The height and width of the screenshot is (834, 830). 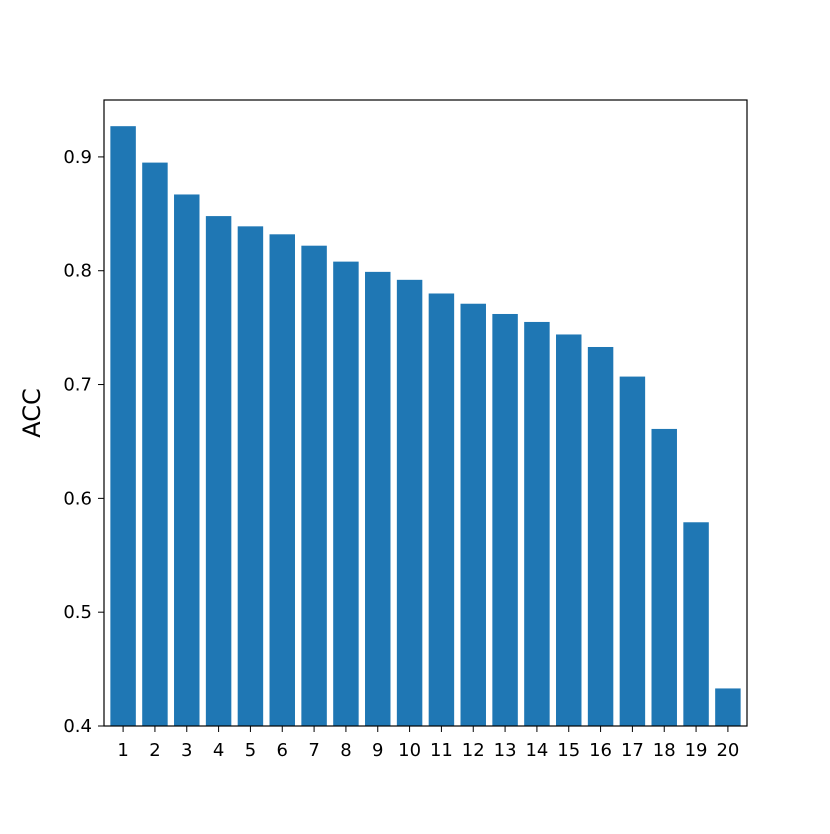 What do you see at coordinates (77, 726) in the screenshot?
I see `y-tick-label: 0.4` at bounding box center [77, 726].